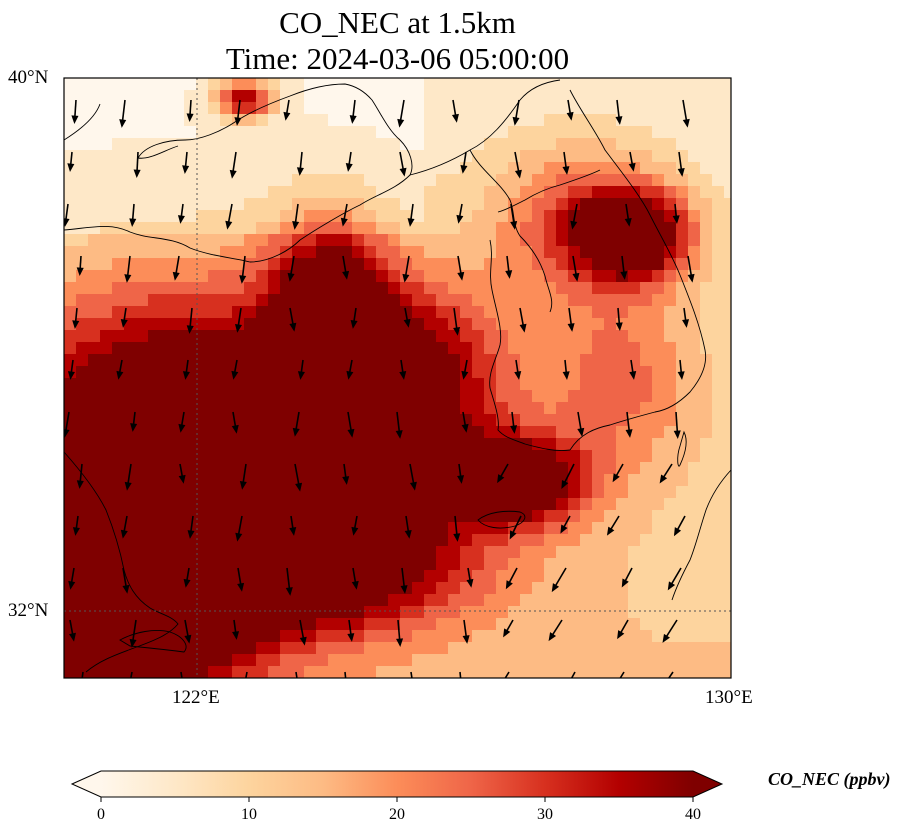 The width and height of the screenshot is (920, 836). I want to click on map-title: CO_NEC at 1.5km, so click(397, 22).